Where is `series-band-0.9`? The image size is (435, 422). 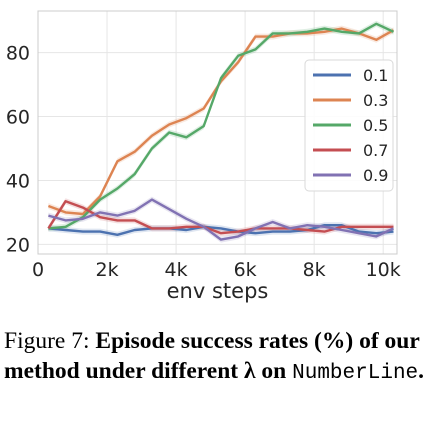 series-band-0.9 is located at coordinates (221, 219).